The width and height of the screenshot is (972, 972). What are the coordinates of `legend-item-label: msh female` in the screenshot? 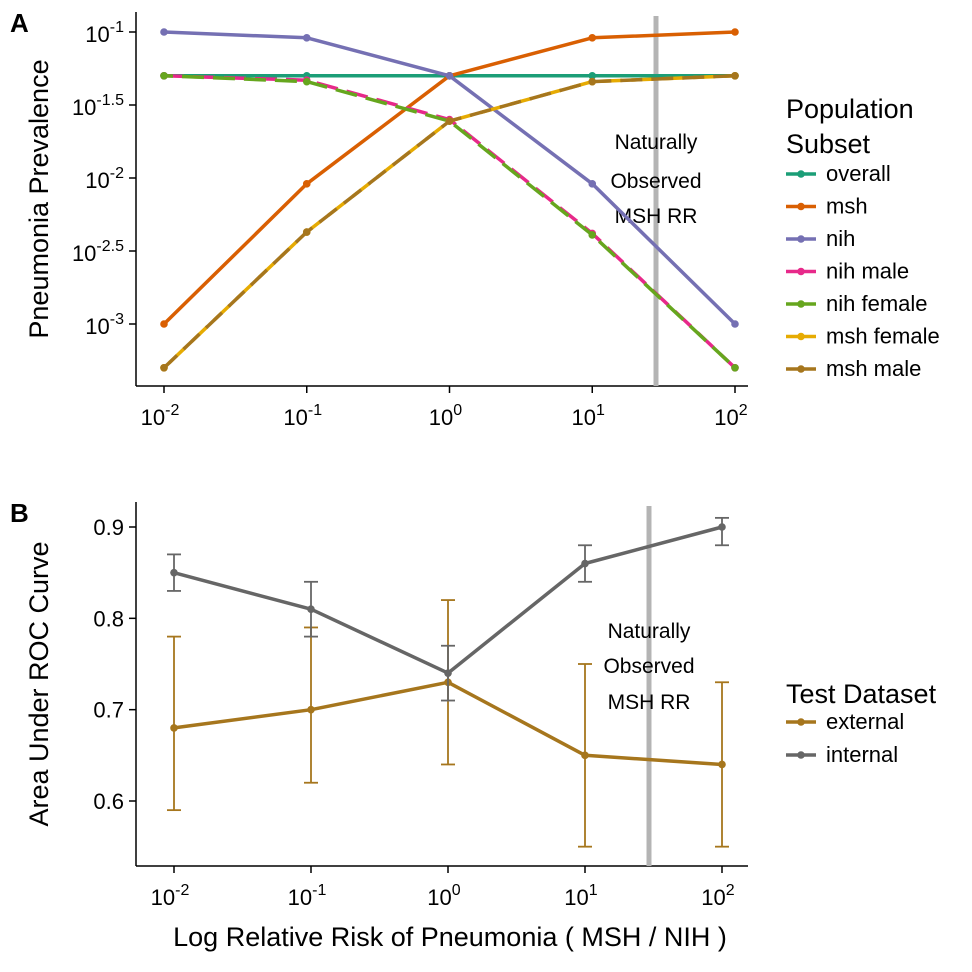 It's located at (883, 336).